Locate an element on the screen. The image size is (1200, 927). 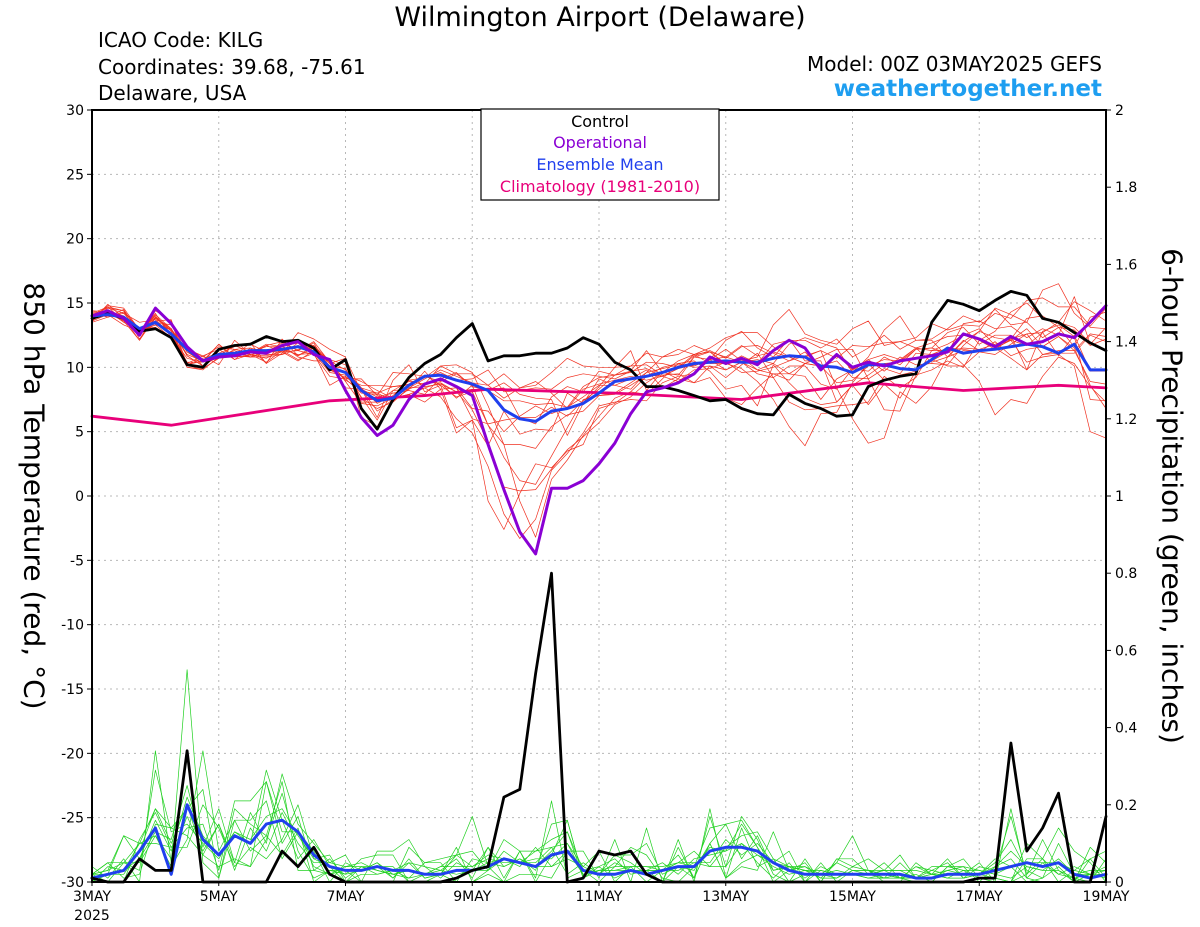
legend-box is located at coordinates (600, 154).